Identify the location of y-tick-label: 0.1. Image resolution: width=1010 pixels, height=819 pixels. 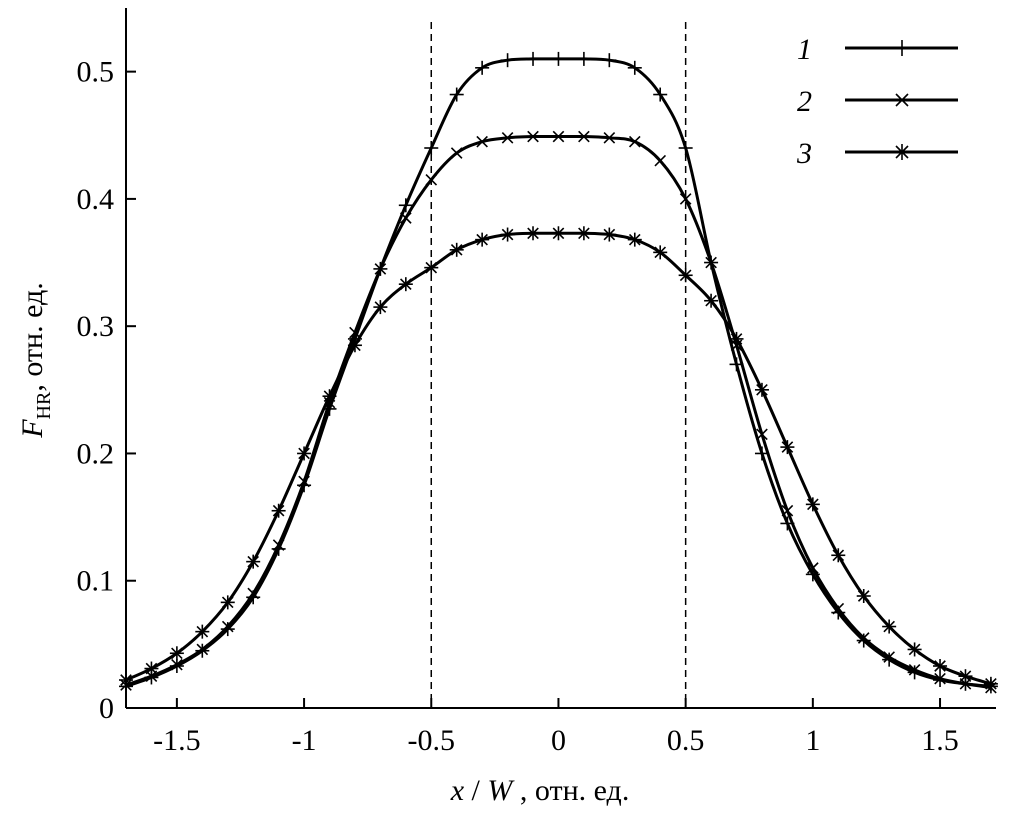
(96, 581).